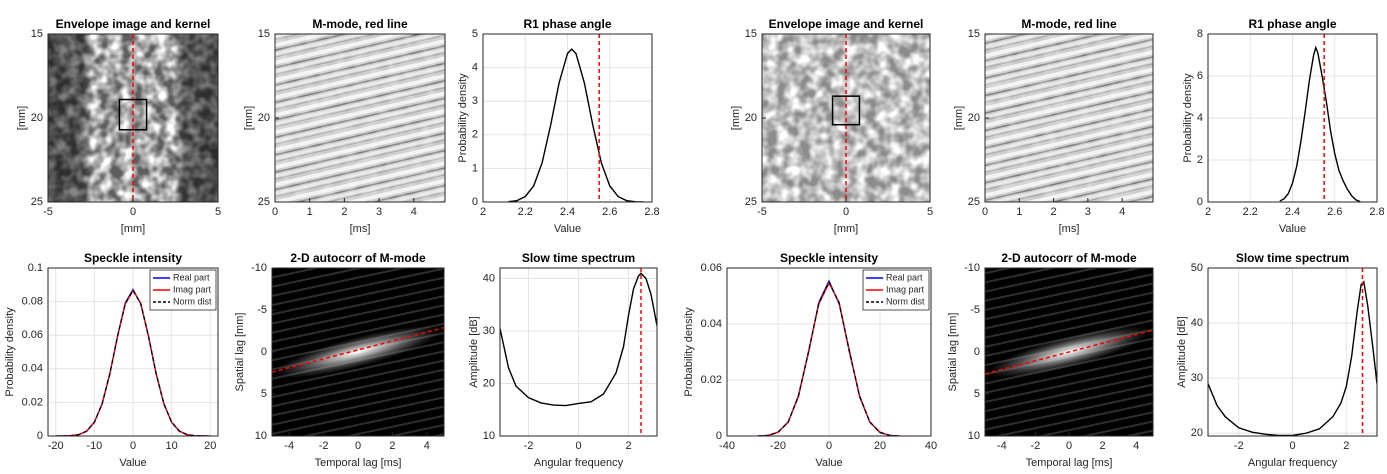  I want to click on x-axis-label: [mm], so click(846, 229).